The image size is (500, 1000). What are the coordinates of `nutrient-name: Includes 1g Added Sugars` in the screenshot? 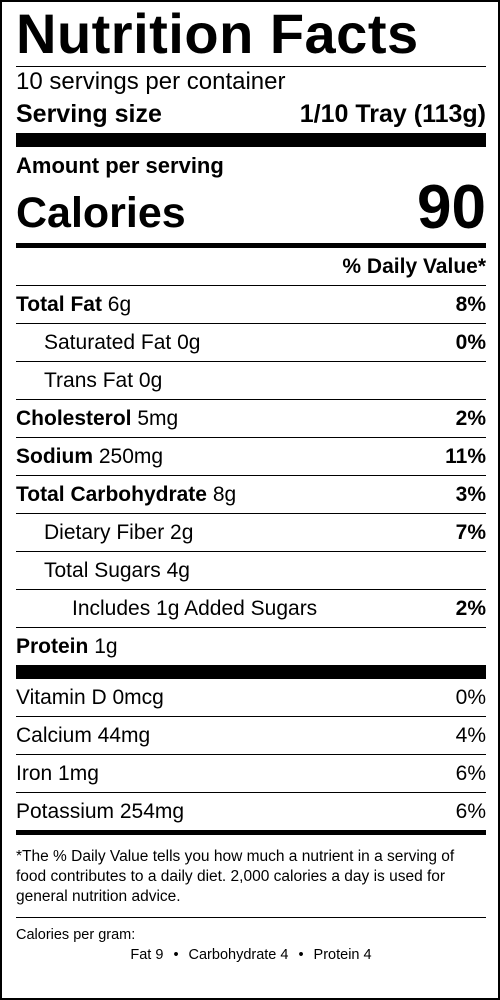 It's located at (195, 608).